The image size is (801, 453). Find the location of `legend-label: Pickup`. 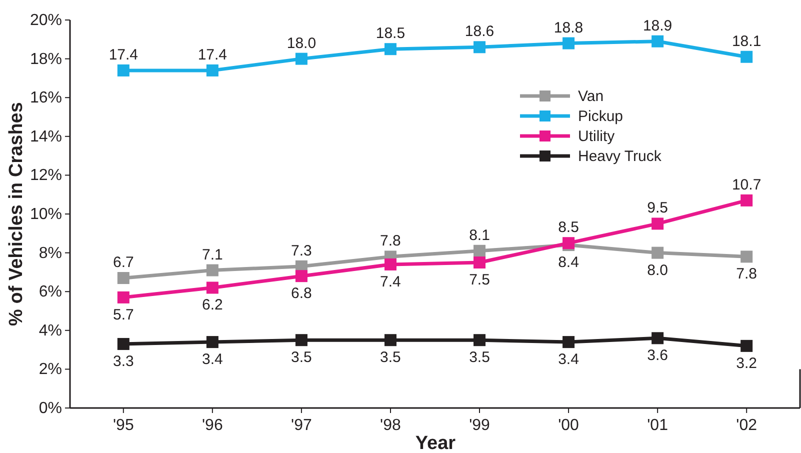

legend-label: Pickup is located at coordinates (601, 116).